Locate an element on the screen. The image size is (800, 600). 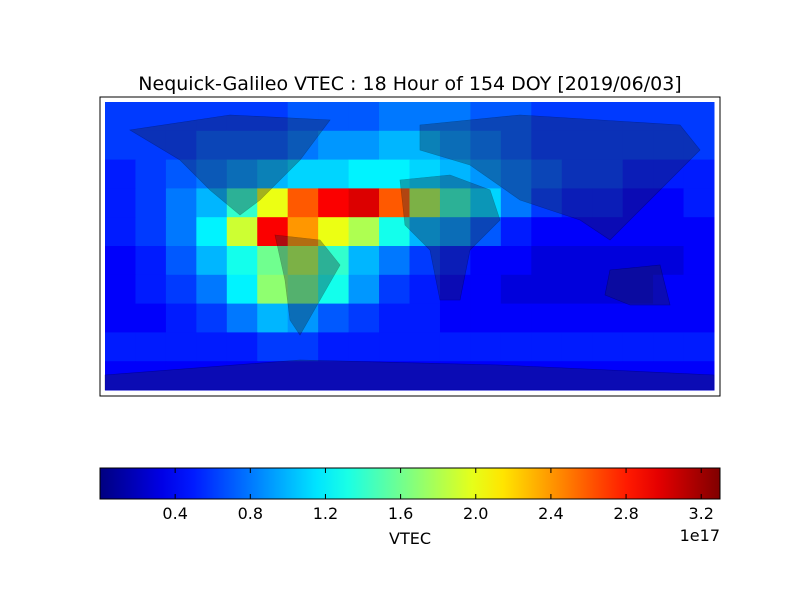
colorbar-ticks: 0.4 0.8 1.2 1.6 2.0 2.4 2.8 3.2 is located at coordinates (438, 495).